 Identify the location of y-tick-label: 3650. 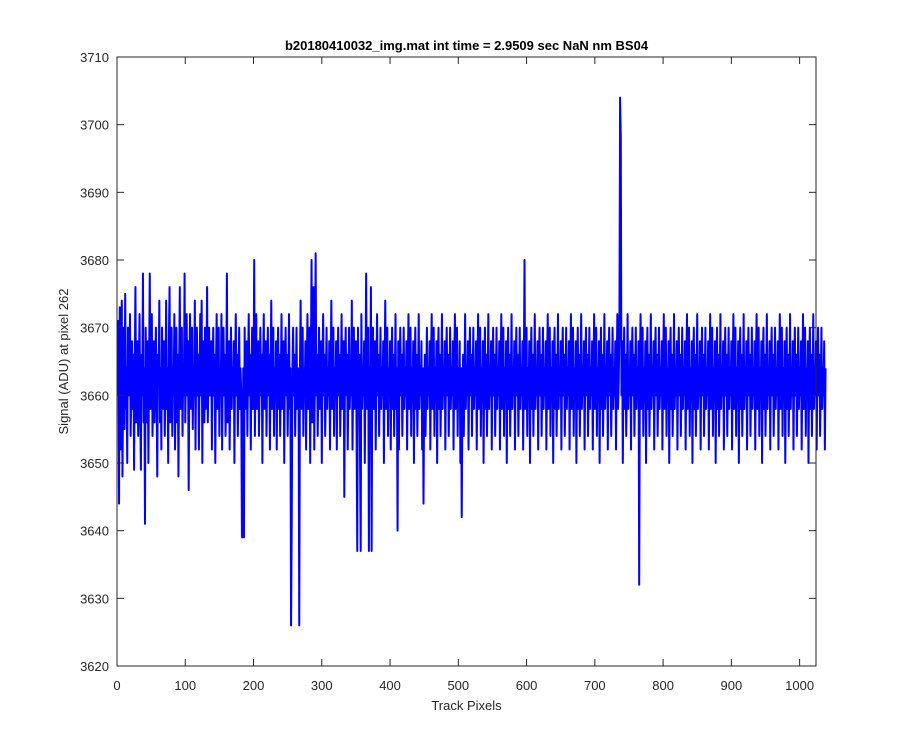
(94, 463).